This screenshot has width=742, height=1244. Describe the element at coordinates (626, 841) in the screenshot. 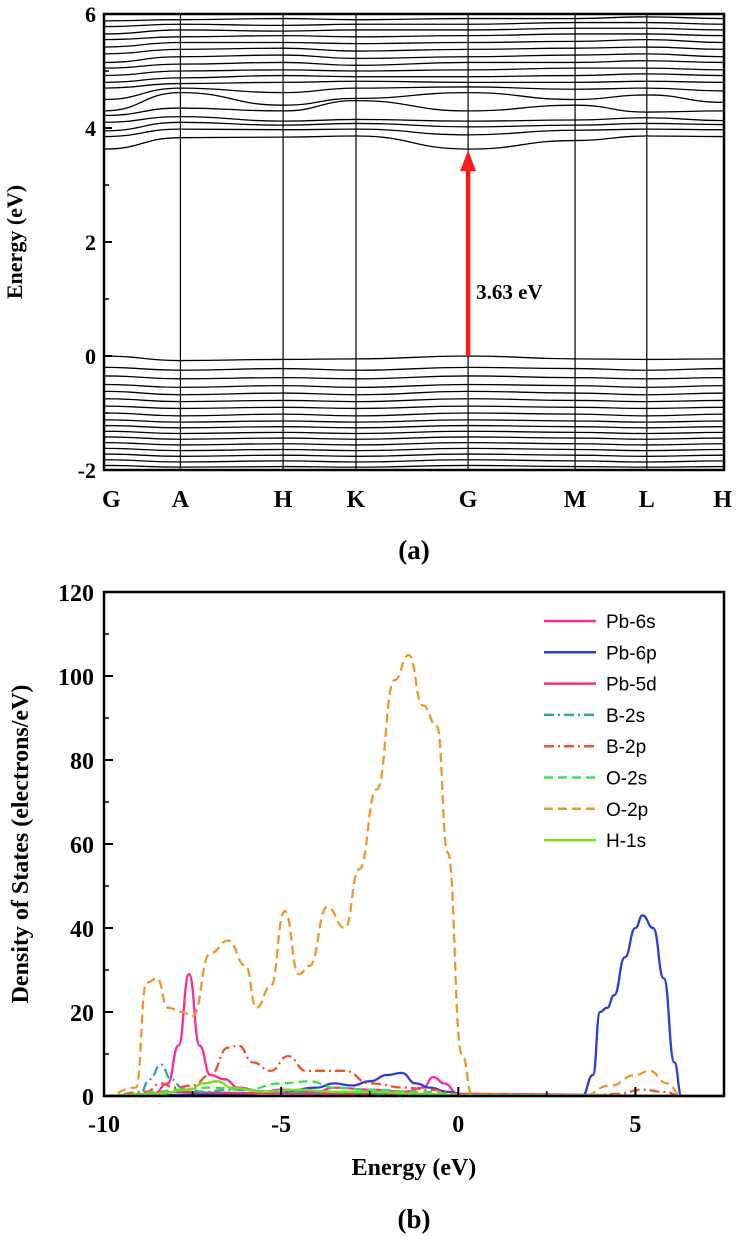

I see `legend-label: H-1s` at that location.